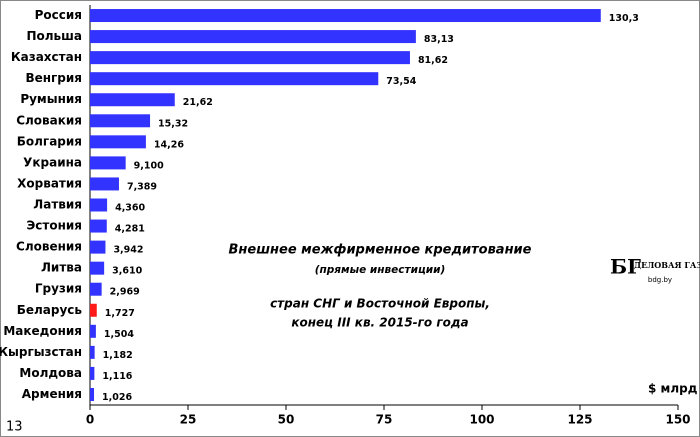 This screenshot has height=437, width=700. What do you see at coordinates (119, 334) in the screenshot?
I see `value-label: 1,504` at bounding box center [119, 334].